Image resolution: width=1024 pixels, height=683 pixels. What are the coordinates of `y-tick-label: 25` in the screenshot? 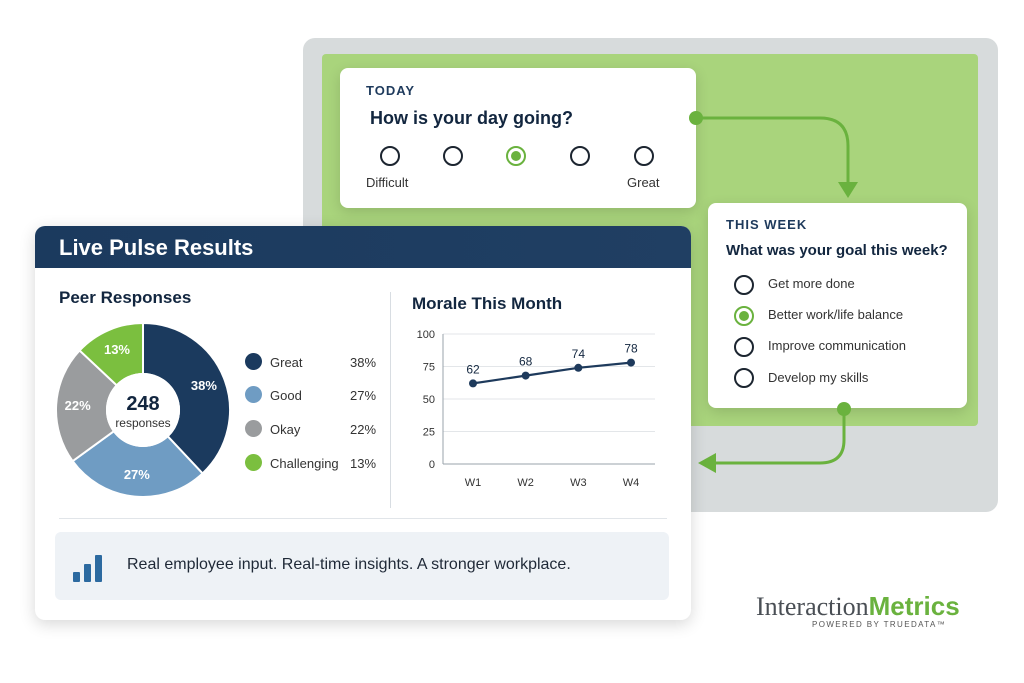 It's located at (429, 433).